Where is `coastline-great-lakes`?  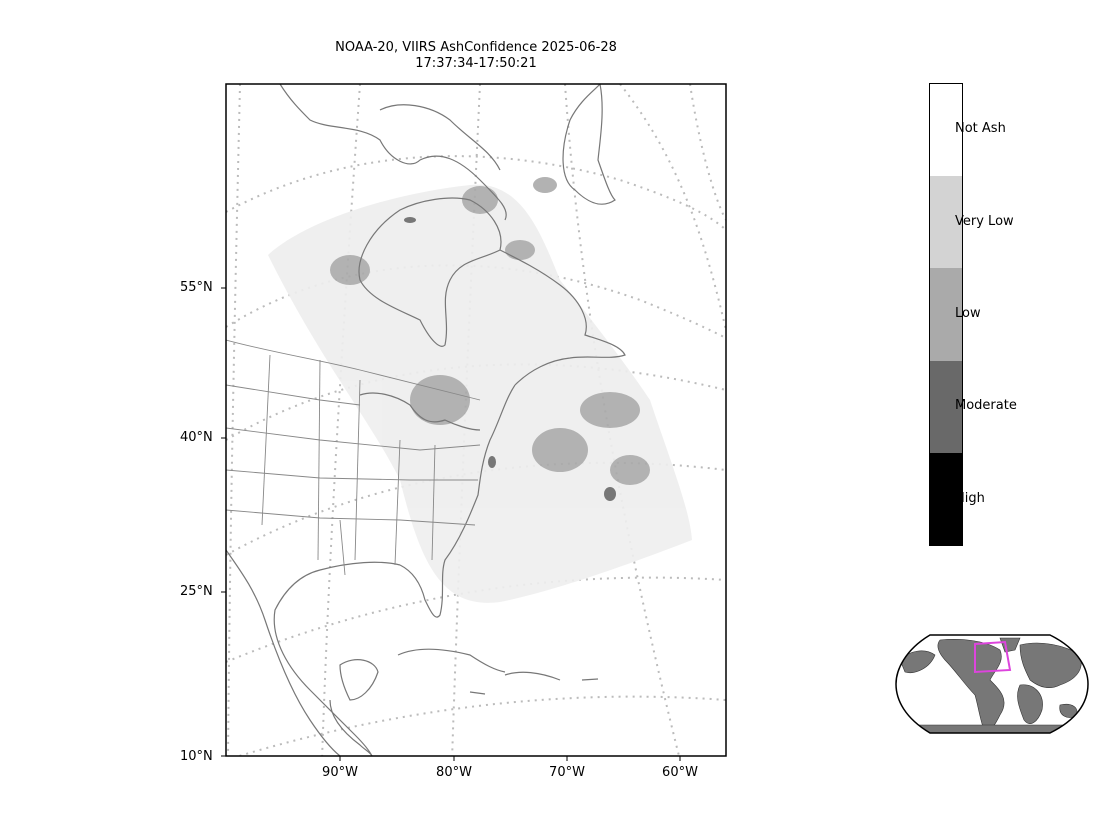
coastline-great-lakes is located at coordinates (420, 411).